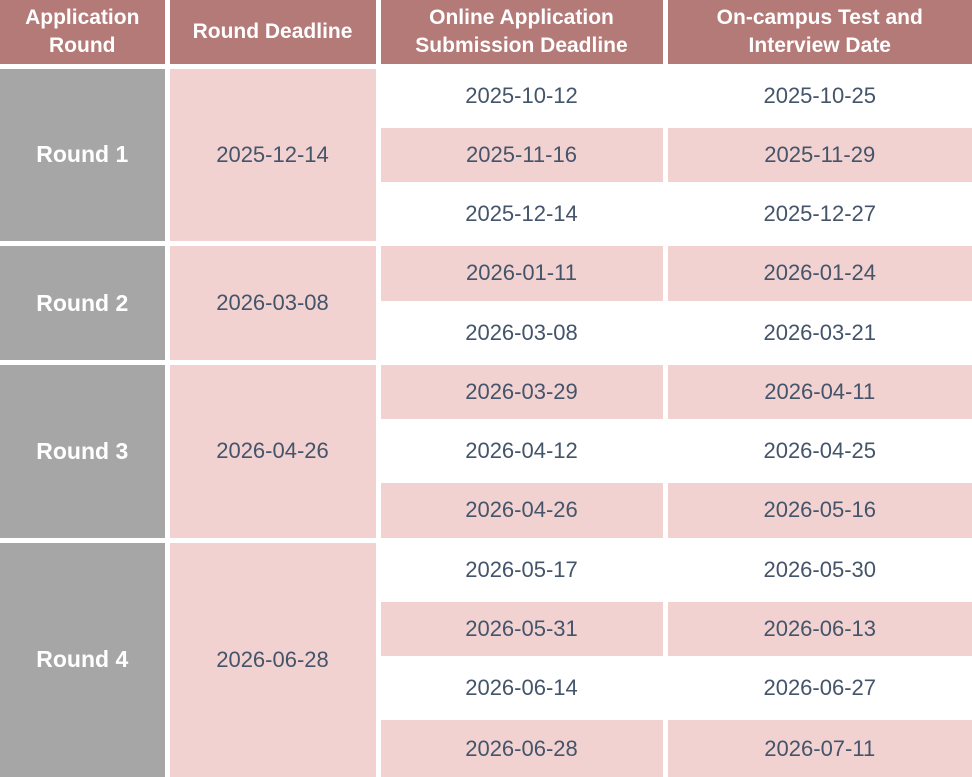 This screenshot has height=777, width=972. I want to click on interview-date-cell: 2026-04-11, so click(817, 392).